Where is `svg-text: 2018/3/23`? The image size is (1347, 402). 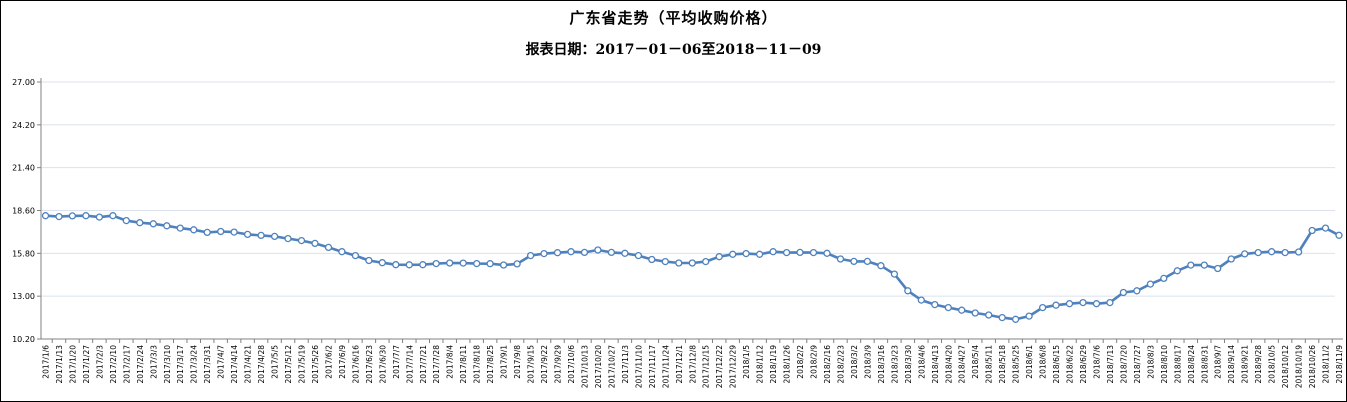 svg-text: 2018/3/23 is located at coordinates (894, 364).